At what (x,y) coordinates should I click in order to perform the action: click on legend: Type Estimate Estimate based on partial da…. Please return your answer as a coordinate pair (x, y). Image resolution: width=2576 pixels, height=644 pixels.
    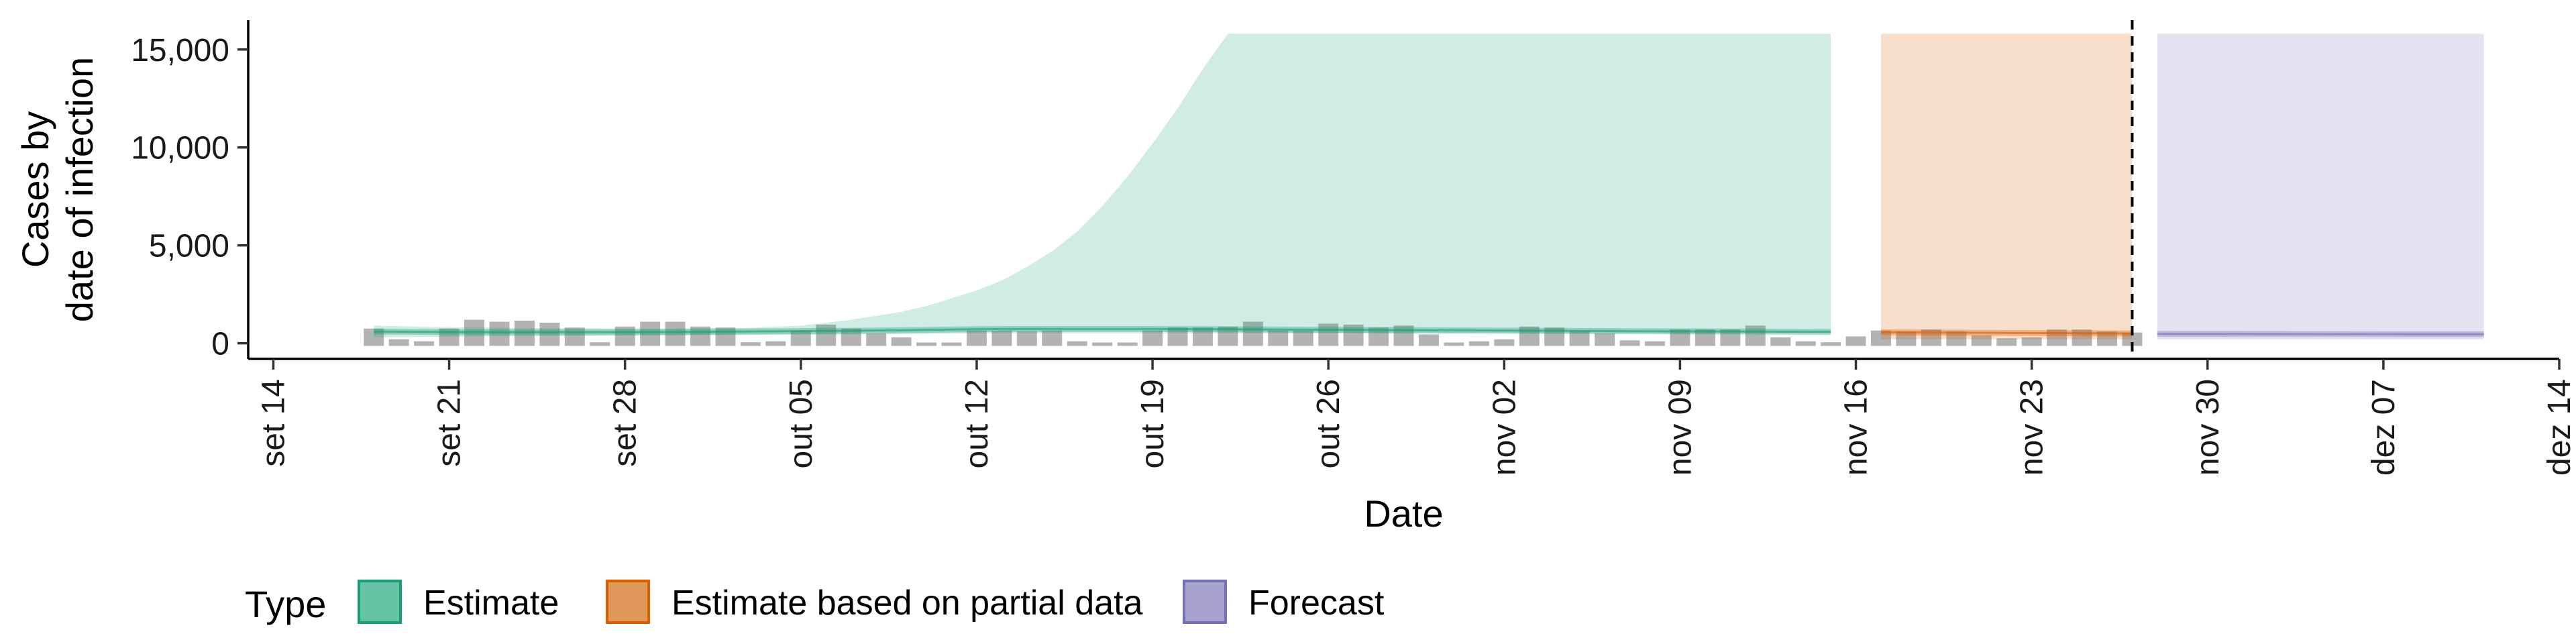
    Looking at the image, I should click on (815, 602).